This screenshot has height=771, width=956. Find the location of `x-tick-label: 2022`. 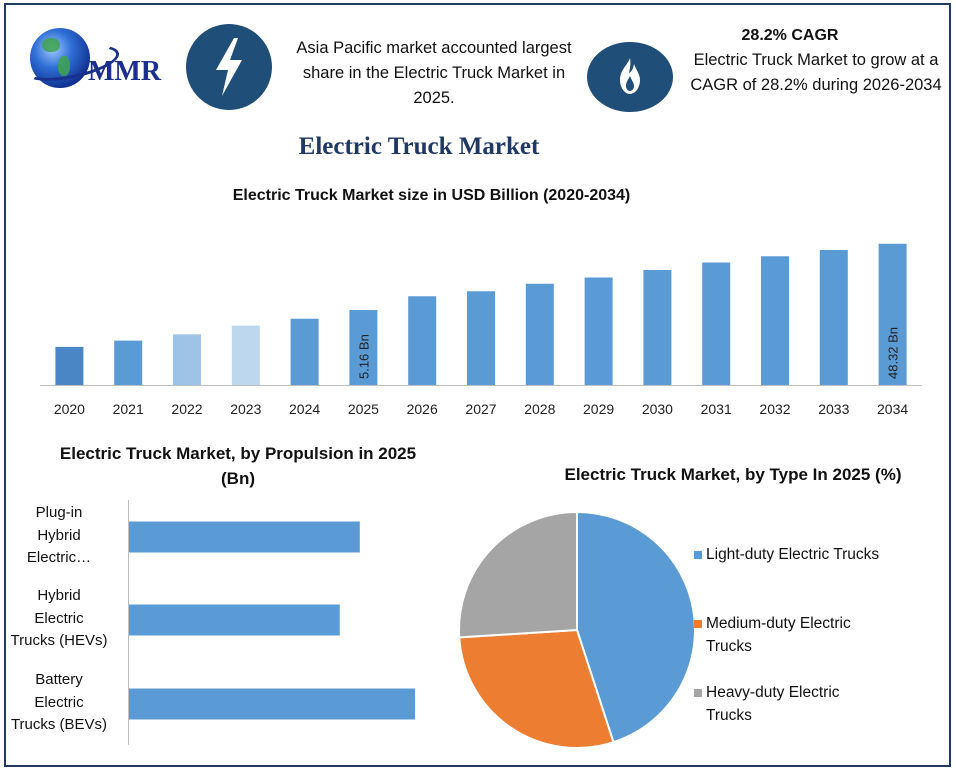

x-tick-label: 2022 is located at coordinates (186, 409).